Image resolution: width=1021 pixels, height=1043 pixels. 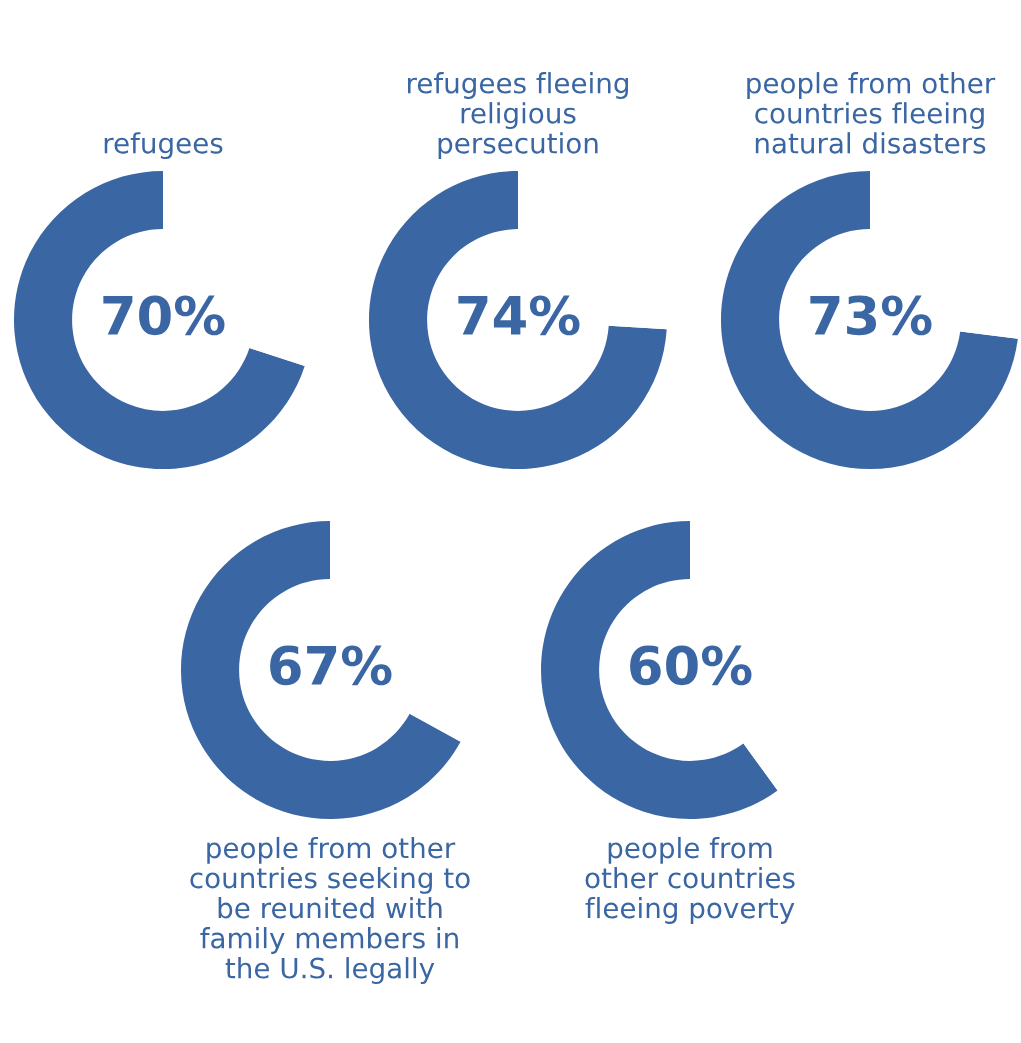 What do you see at coordinates (330, 910) in the screenshot?
I see `text: people from other countries seeking to be reunited with family members in the U.S. legally` at bounding box center [330, 910].